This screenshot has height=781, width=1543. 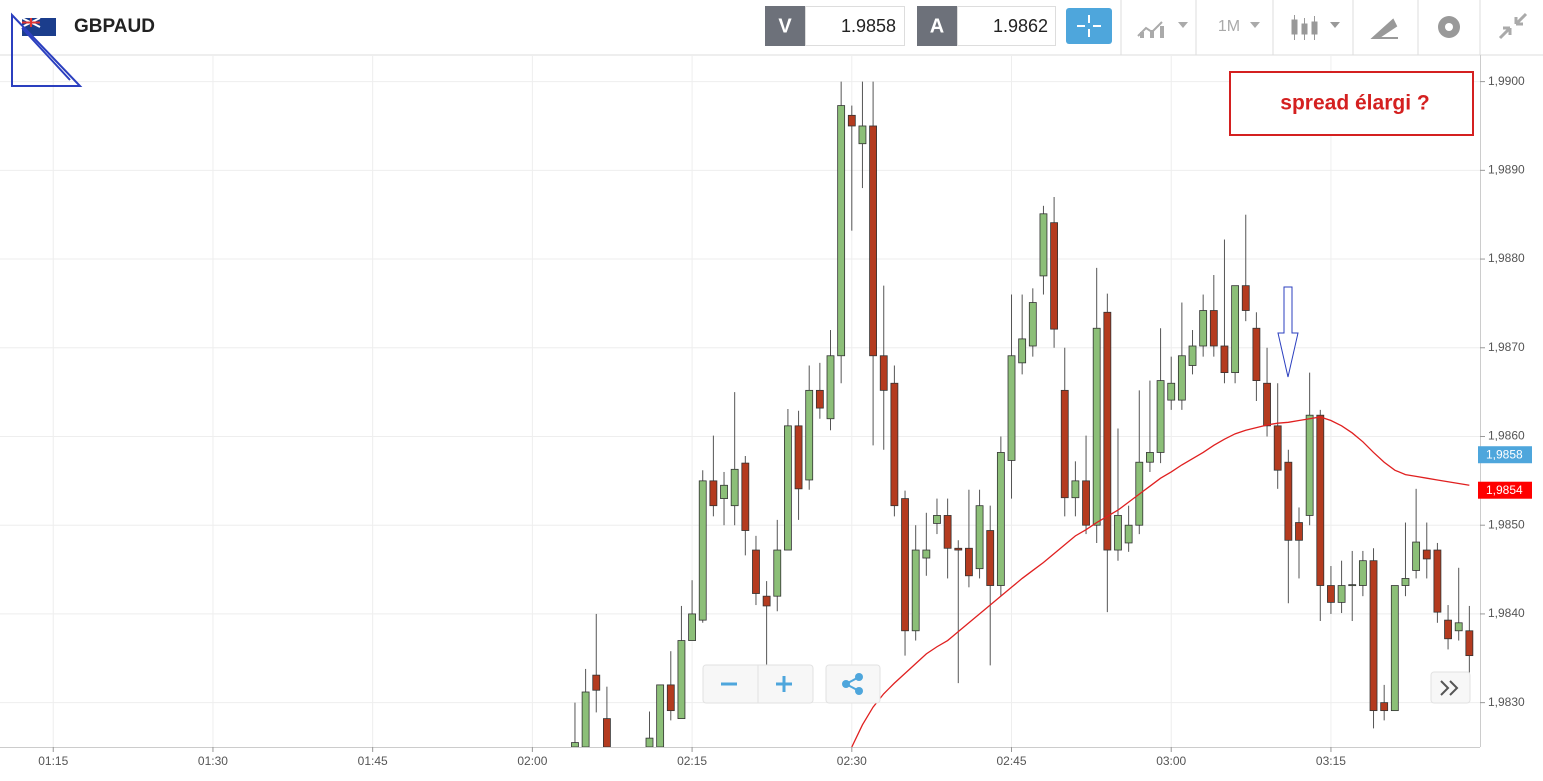 What do you see at coordinates (1384, 28) in the screenshot?
I see `drawing-tool-button` at bounding box center [1384, 28].